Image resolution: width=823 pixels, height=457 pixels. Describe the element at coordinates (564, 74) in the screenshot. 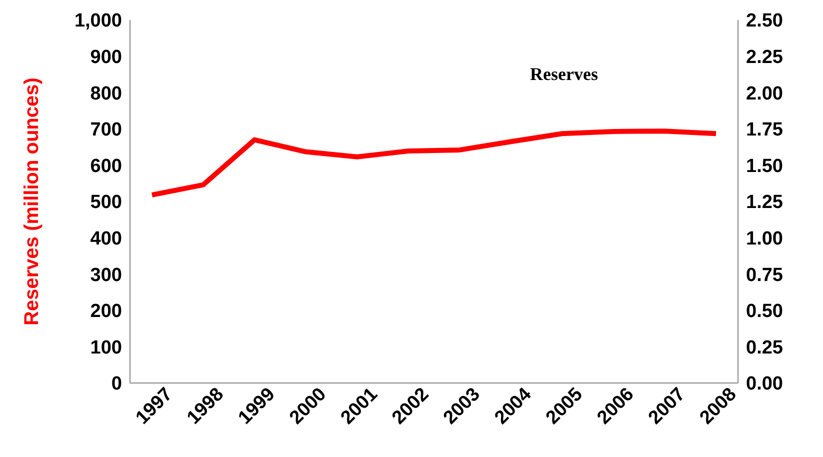

I see `annotation: Reserves` at that location.